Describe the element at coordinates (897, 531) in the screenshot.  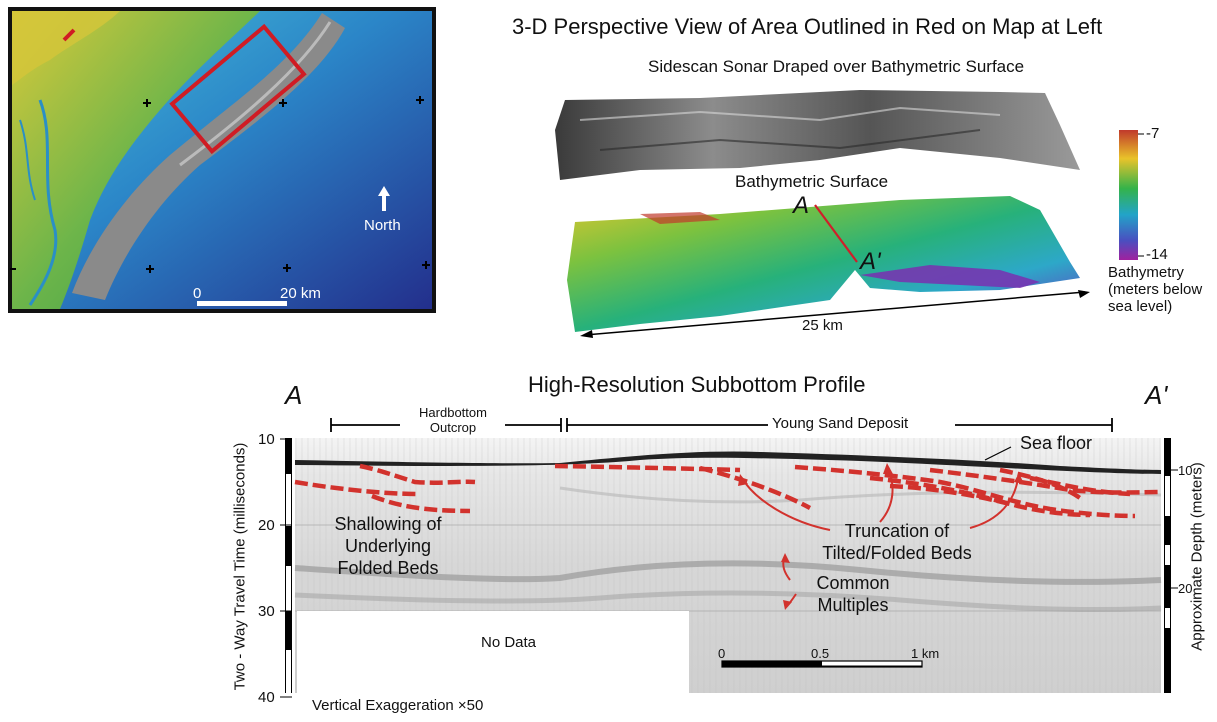
I see `truncation-label-line: Truncation of` at that location.